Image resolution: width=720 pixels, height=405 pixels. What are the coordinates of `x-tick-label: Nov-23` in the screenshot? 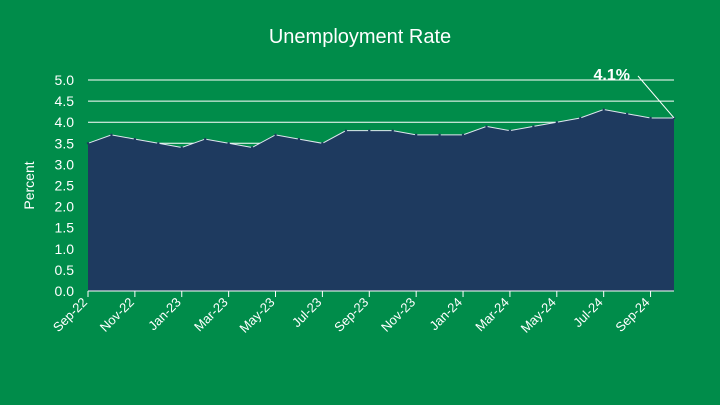 It's located at (398, 315).